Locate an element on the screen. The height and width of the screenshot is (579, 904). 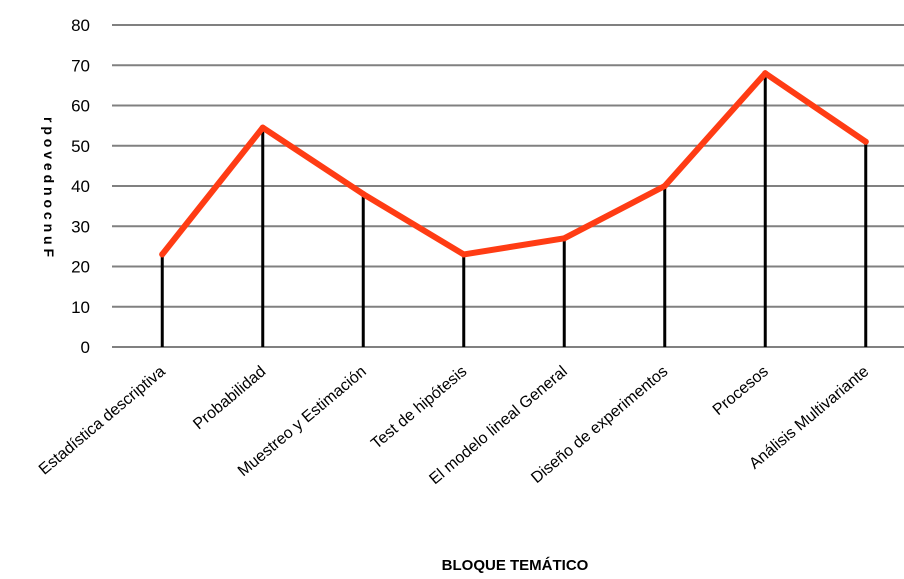
y-tick-label-60: 60 is located at coordinates (80, 106).